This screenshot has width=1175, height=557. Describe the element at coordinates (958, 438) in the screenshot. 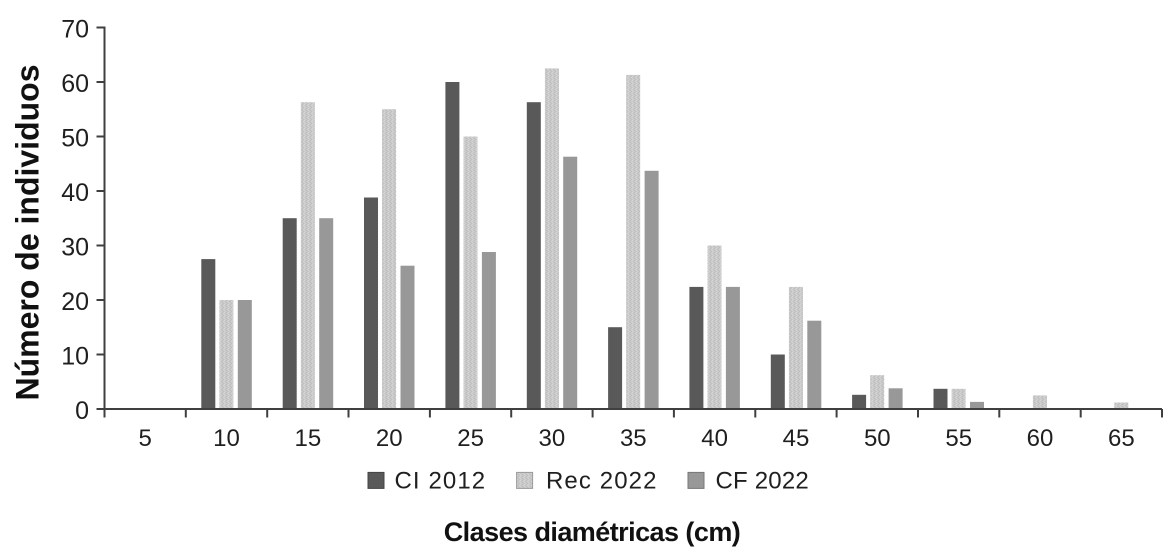

I see `svg-text: 55` at that location.